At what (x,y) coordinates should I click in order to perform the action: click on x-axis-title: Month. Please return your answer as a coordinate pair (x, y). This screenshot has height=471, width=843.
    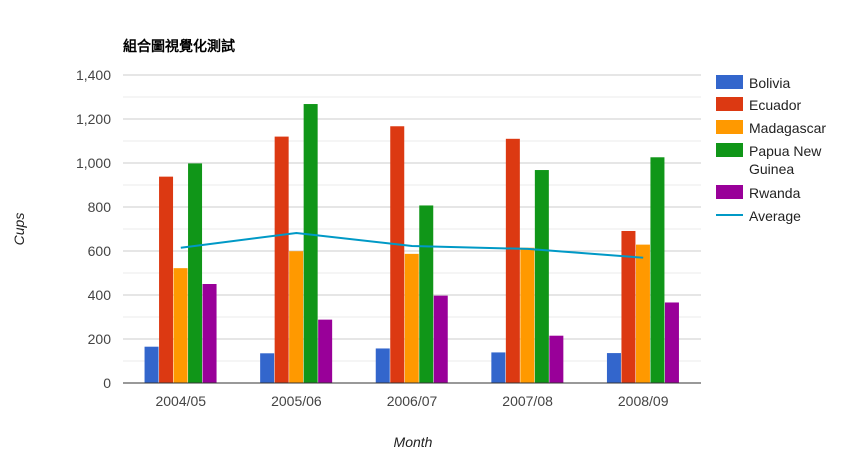
    Looking at the image, I should click on (413, 442).